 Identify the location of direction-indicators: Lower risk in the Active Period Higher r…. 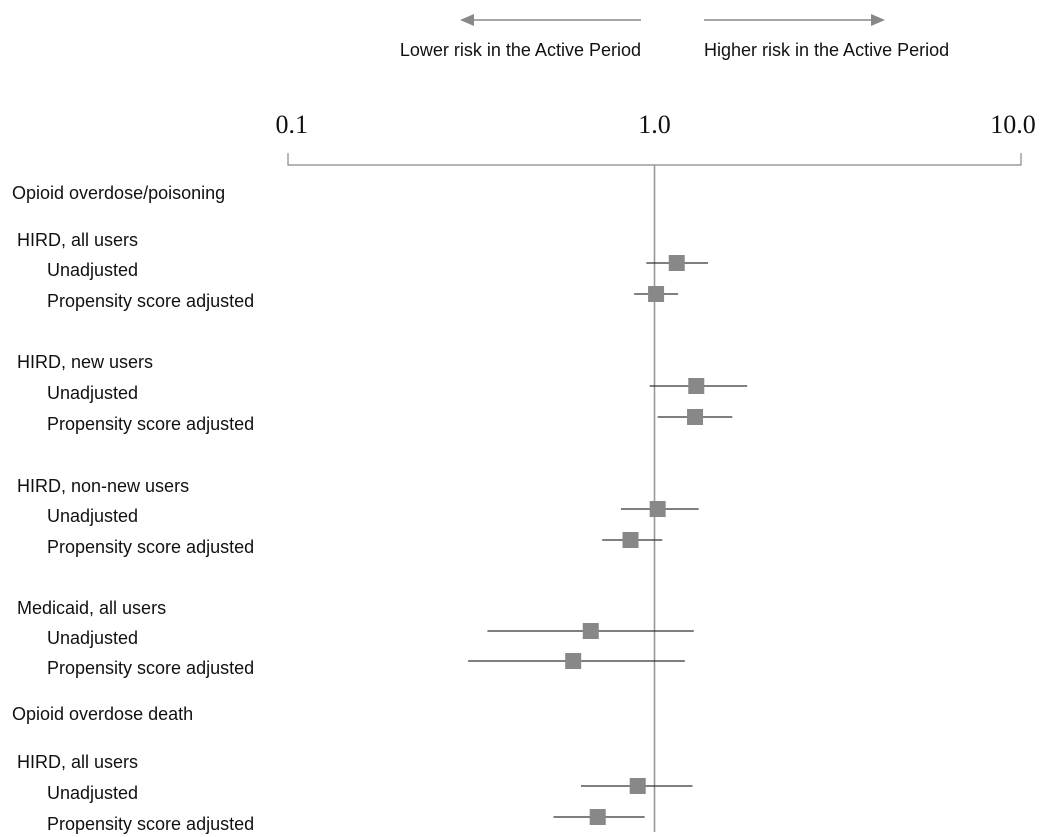
(674, 37).